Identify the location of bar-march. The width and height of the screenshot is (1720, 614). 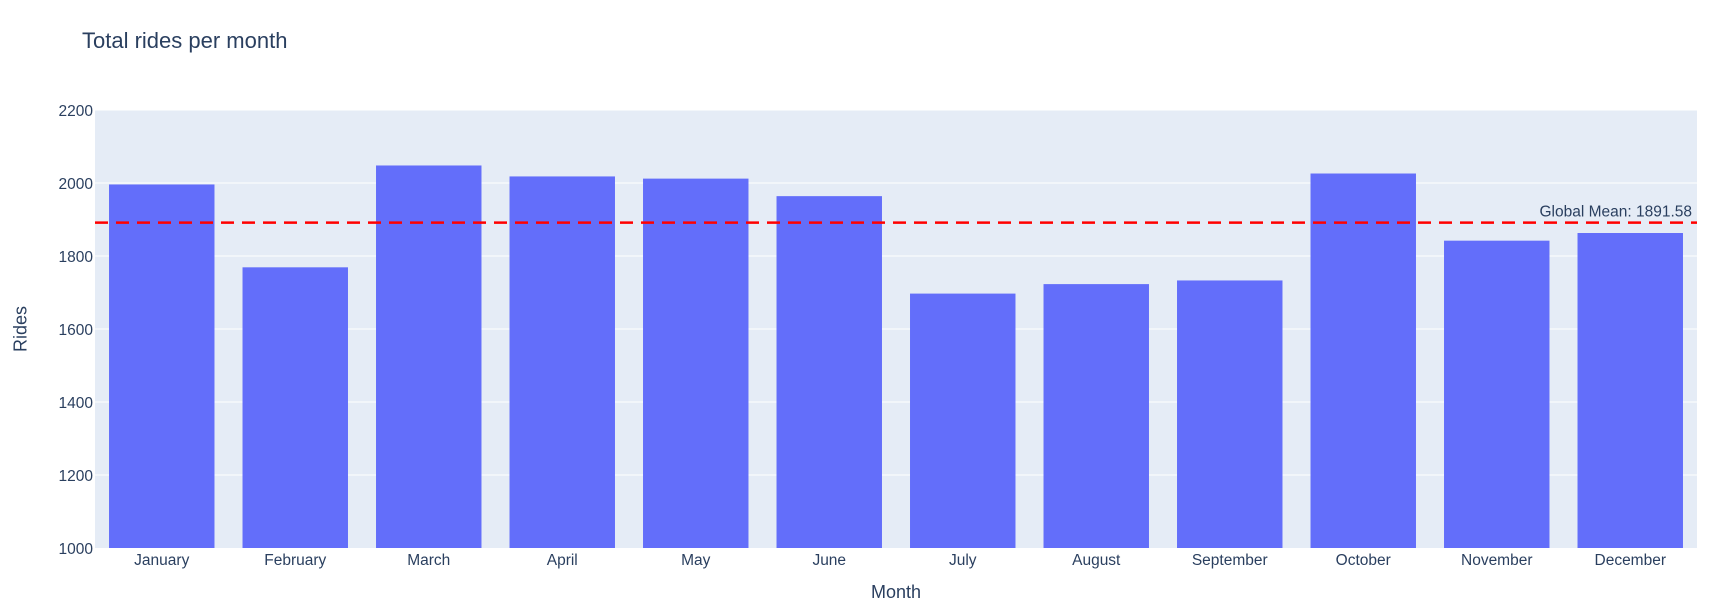
(429, 357).